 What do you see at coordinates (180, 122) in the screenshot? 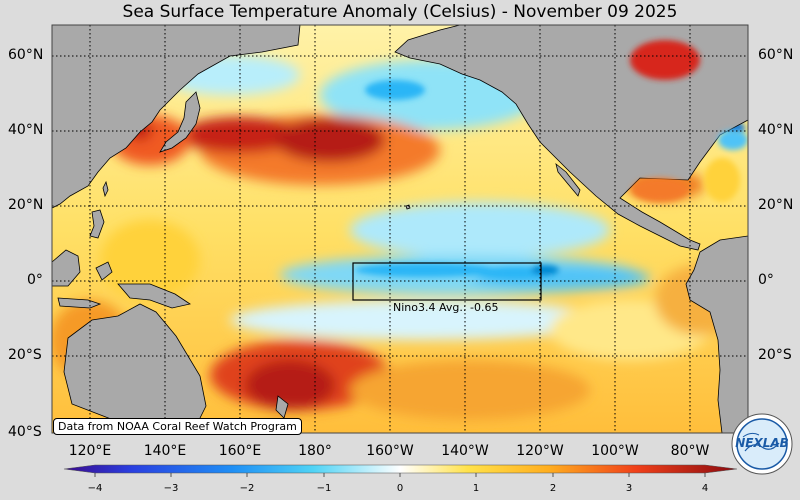
I see `japan-land` at bounding box center [180, 122].